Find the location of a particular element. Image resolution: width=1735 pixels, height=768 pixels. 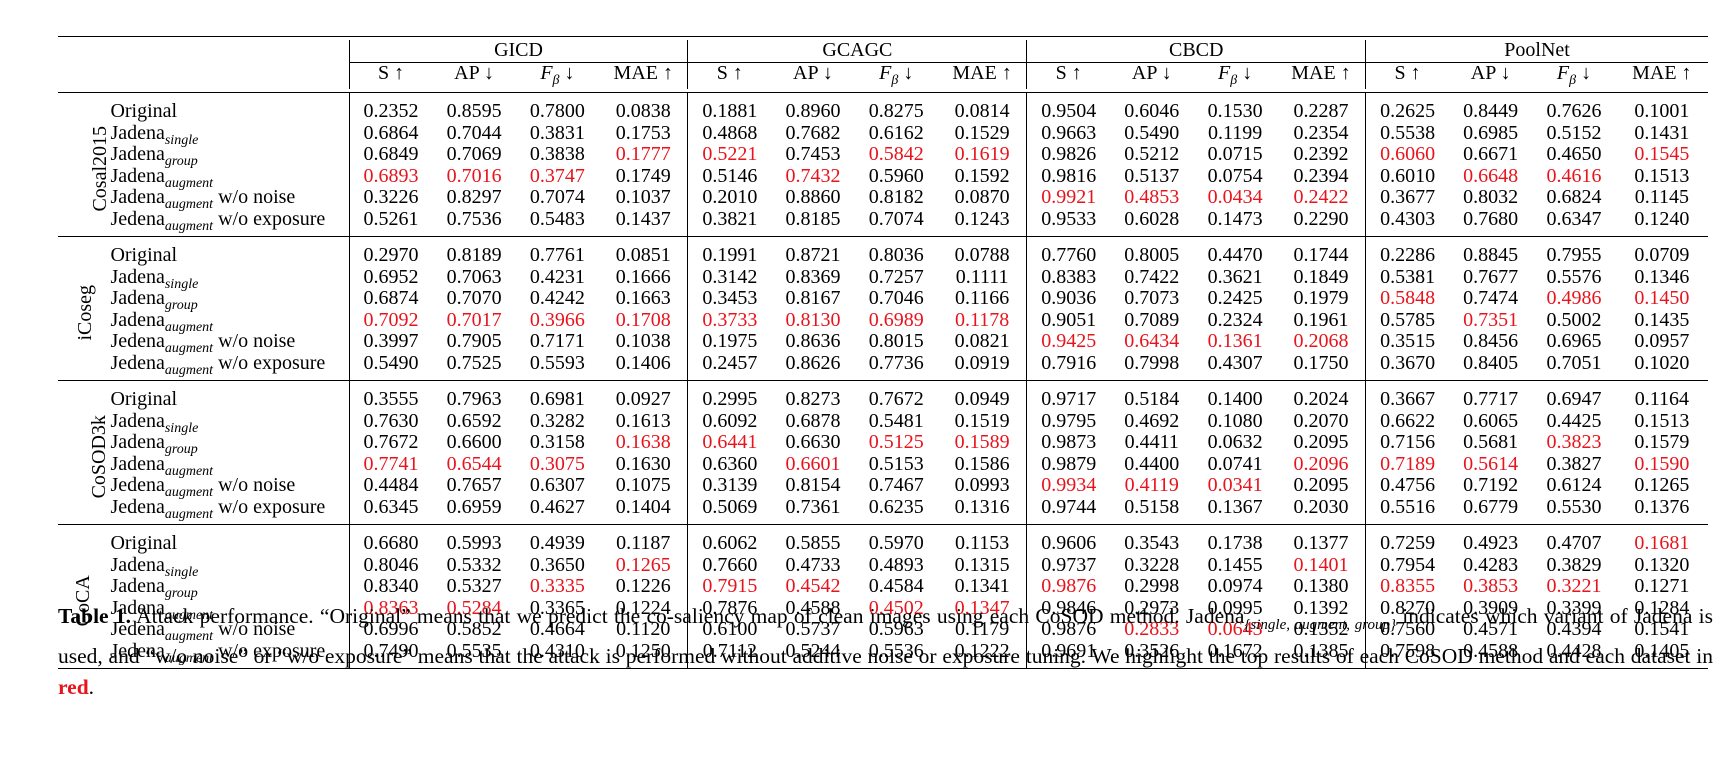

row-label-variant: augment is located at coordinates (189, 492).